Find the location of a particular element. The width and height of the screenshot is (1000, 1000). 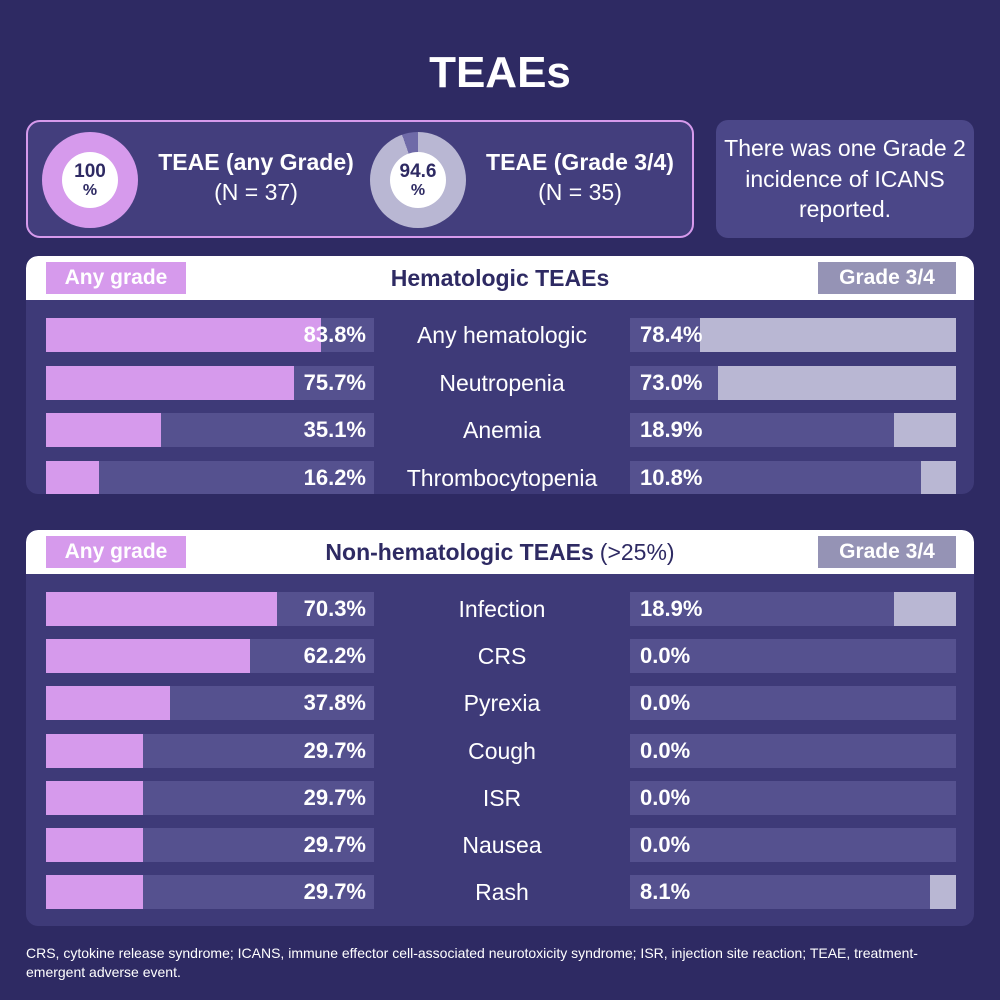

donut-value: 94.6 is located at coordinates (418, 171).